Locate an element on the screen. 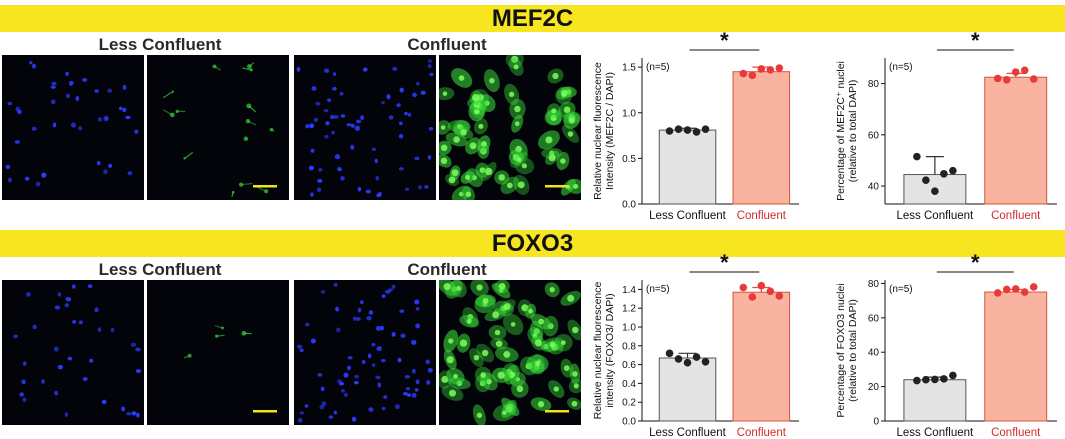  mef2c-intensity-significance-star: * is located at coordinates (724, 40).